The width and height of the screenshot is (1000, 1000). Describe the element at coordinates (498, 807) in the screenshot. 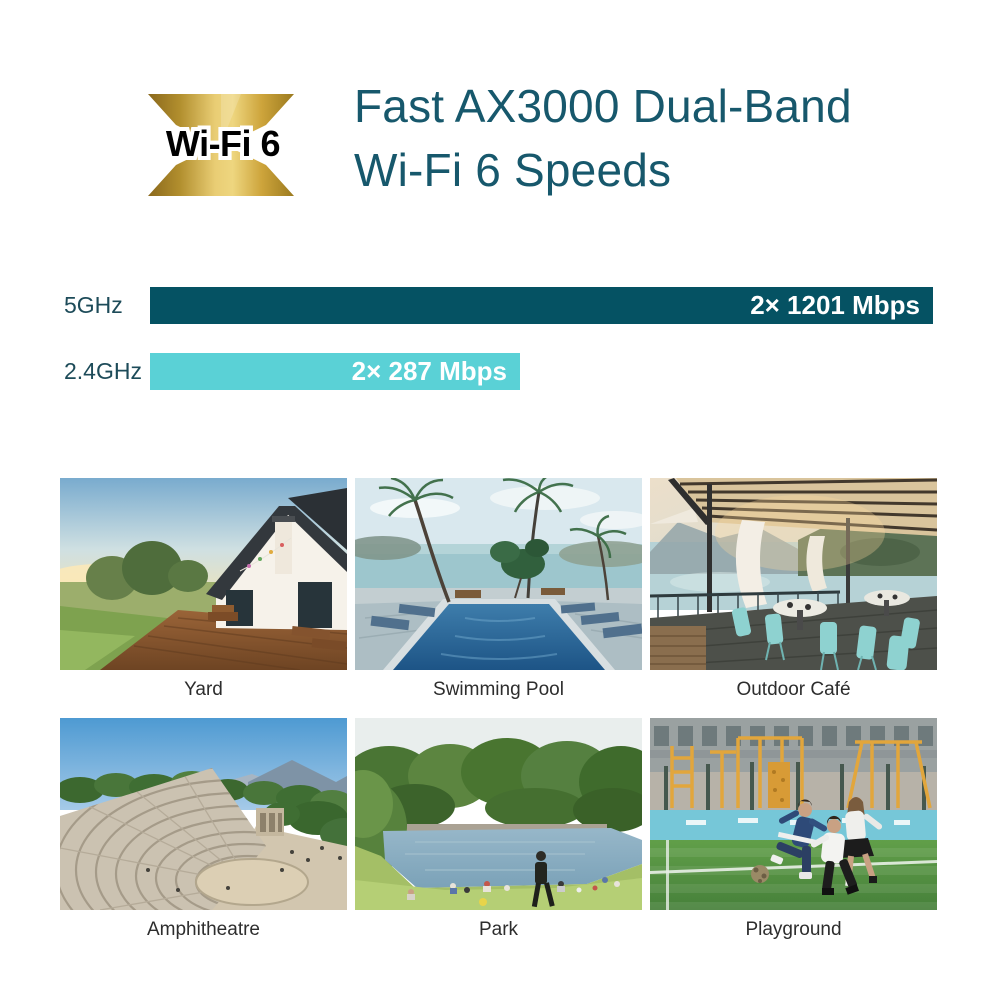

I see `tree-line-shape` at that location.